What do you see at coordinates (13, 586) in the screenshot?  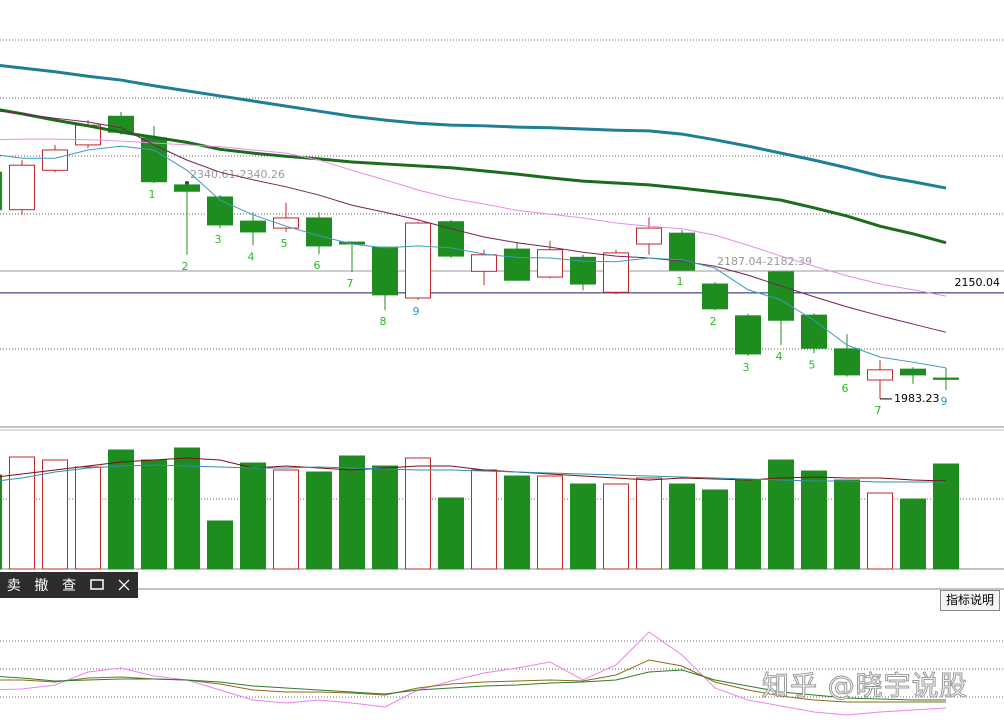 I see `toolbar-button: 卖` at bounding box center [13, 586].